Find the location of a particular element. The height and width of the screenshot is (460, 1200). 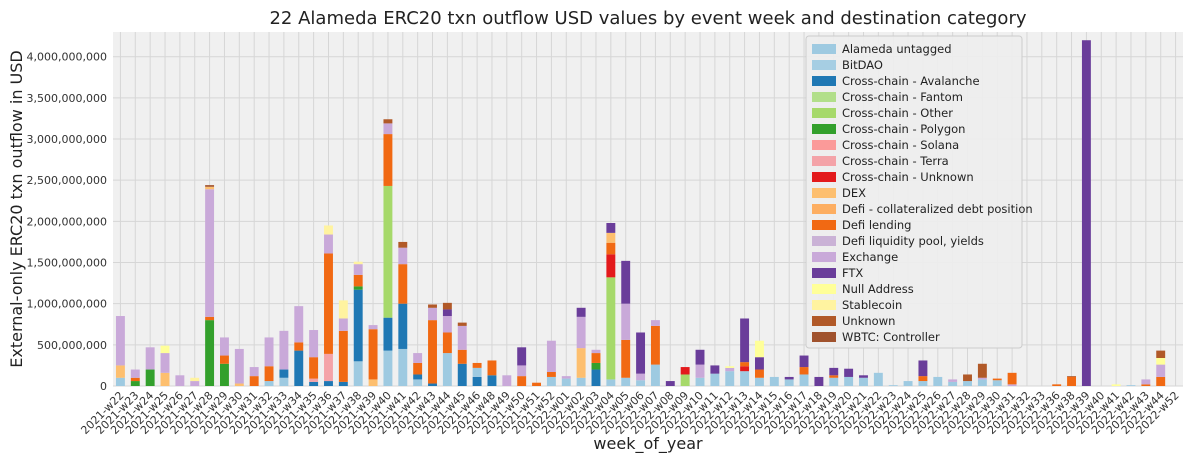

y-tick-label: 1,500,000,000 is located at coordinates (67, 263).